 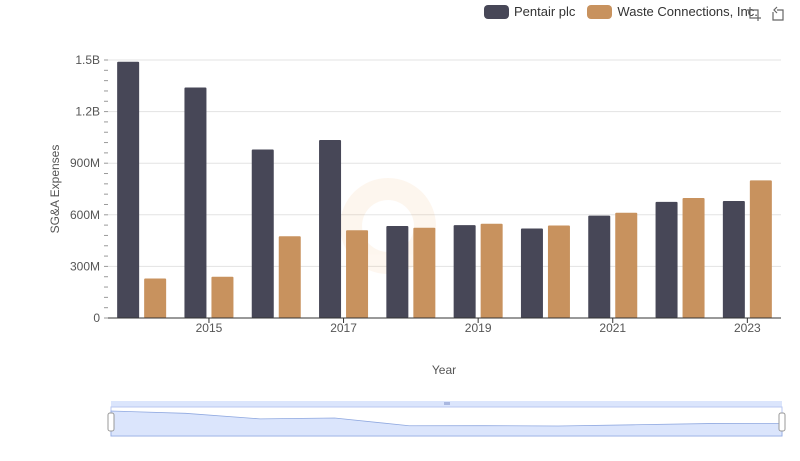 I want to click on bar-waste-connections-2021, so click(x=626, y=265).